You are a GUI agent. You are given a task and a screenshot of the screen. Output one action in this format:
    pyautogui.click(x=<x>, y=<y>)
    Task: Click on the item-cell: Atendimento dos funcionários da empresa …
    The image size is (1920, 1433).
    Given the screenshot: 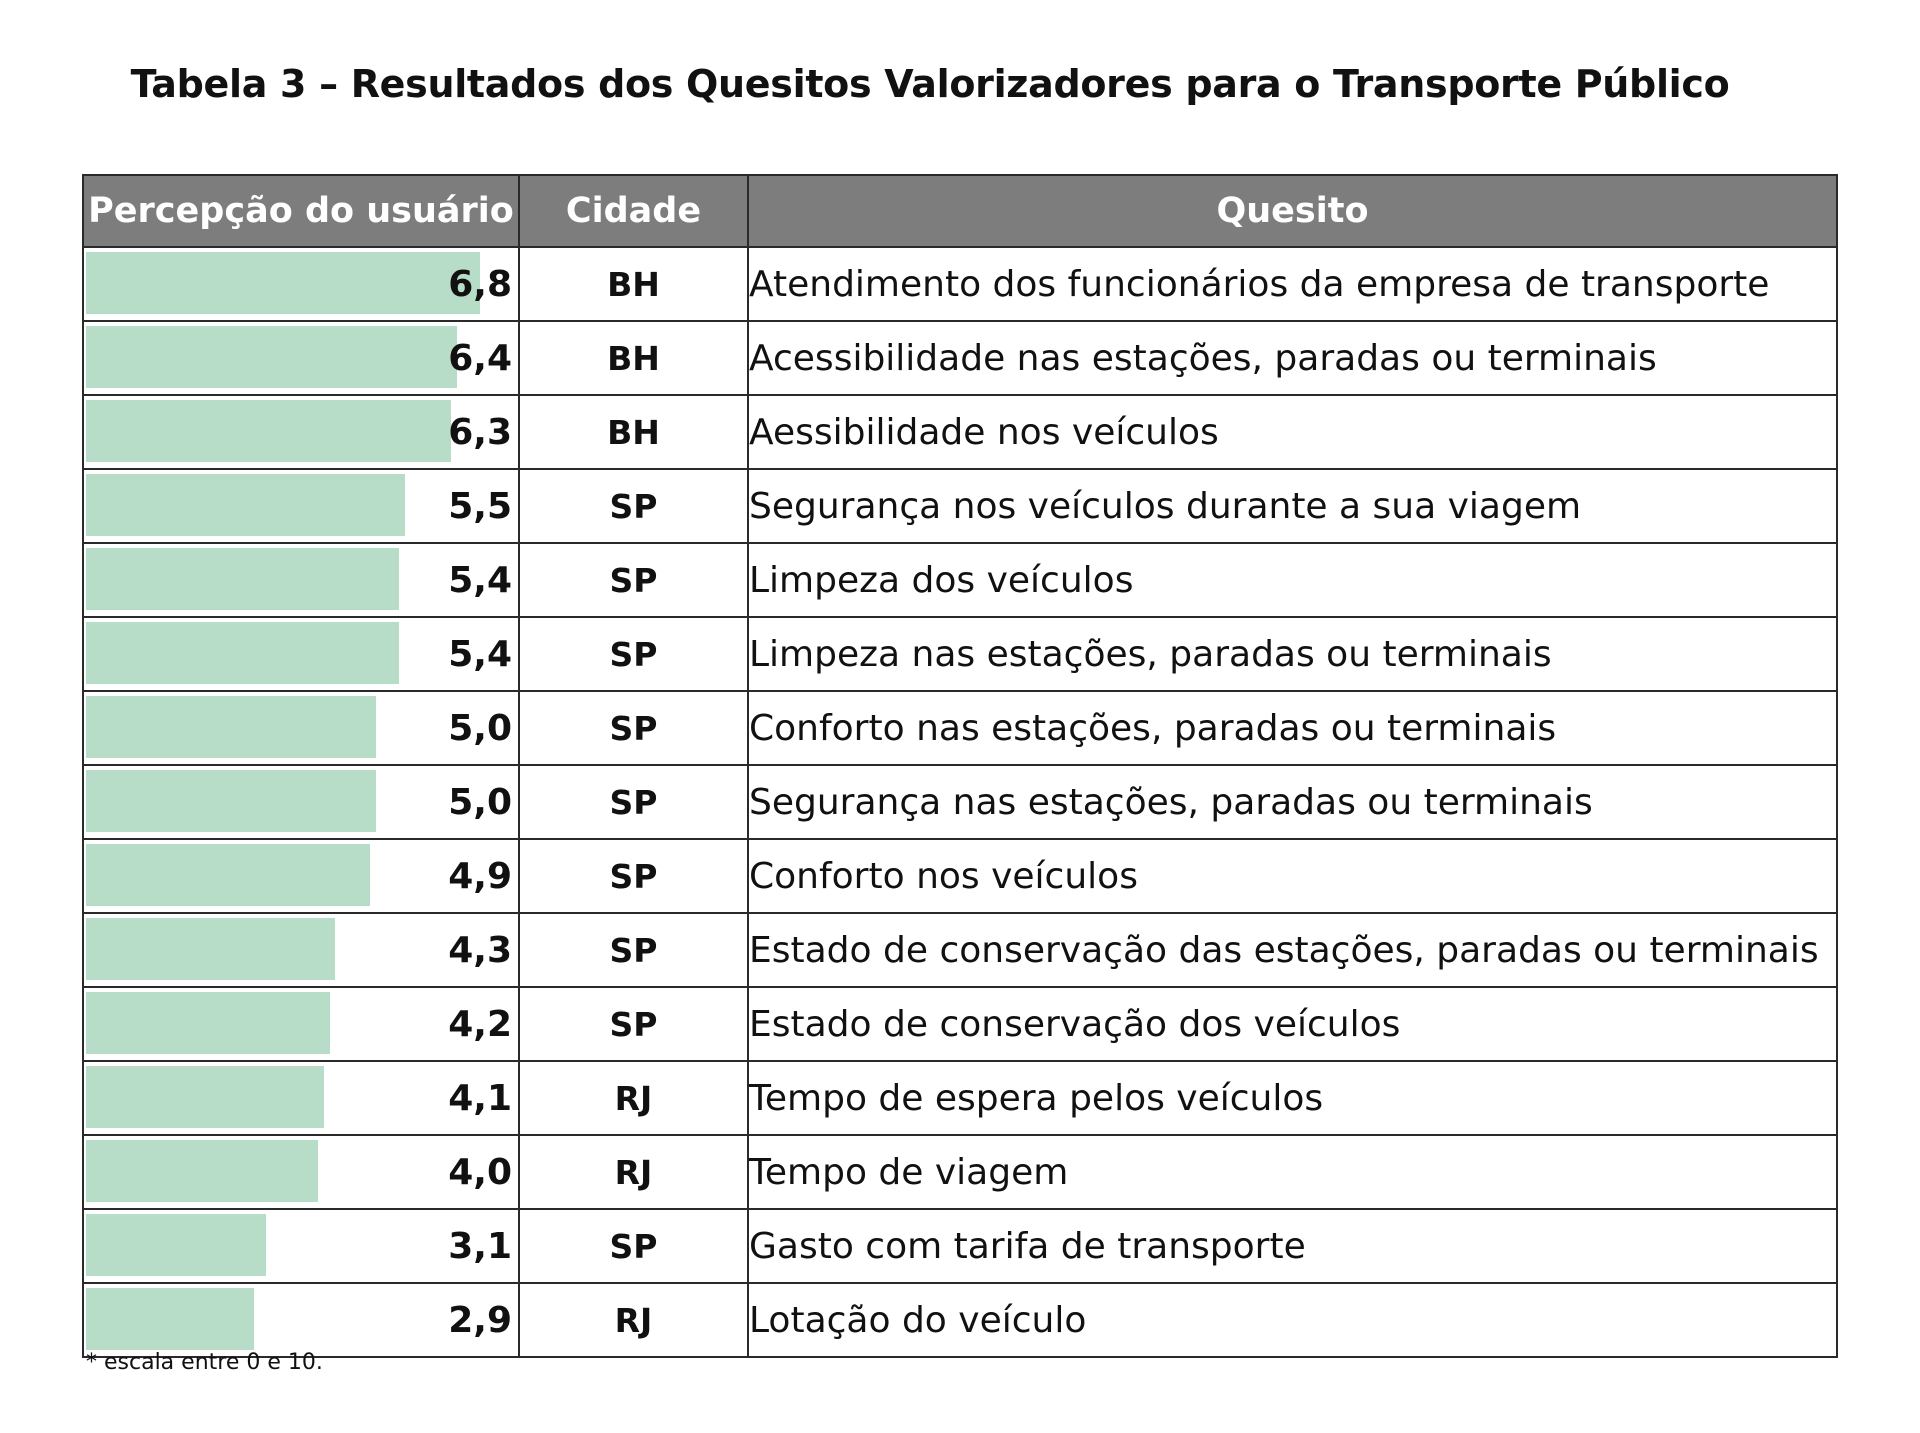 What is the action you would take?
    pyautogui.click(x=1292, y=284)
    